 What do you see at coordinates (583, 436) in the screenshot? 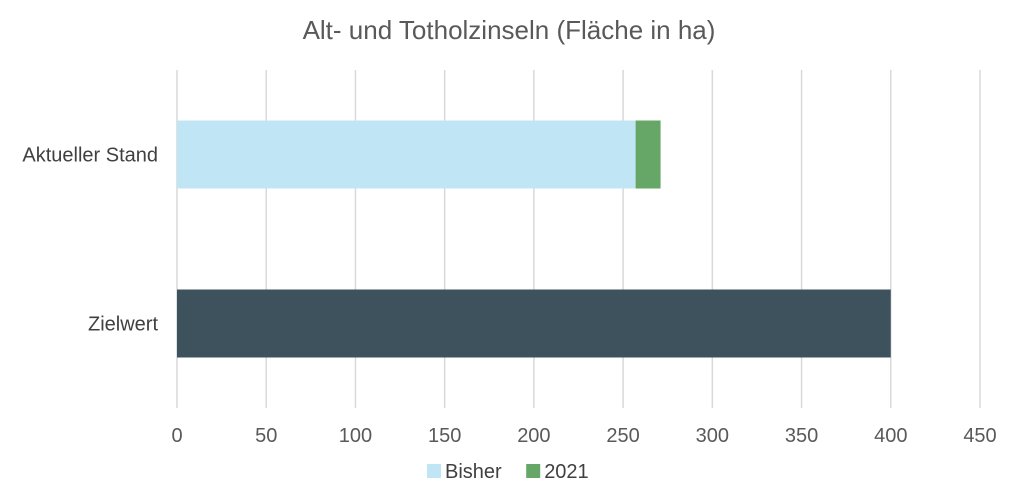
I see `x-axis-ticks: 0 50 100 150 200 250 300 350 400 450` at bounding box center [583, 436].